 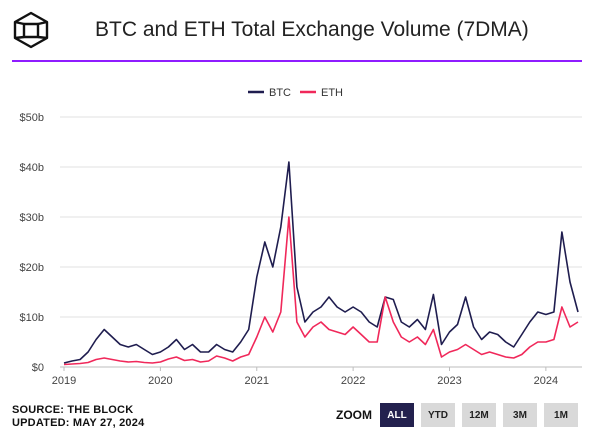 What do you see at coordinates (32, 118) in the screenshot?
I see `y-tick-label: $50b` at bounding box center [32, 118].